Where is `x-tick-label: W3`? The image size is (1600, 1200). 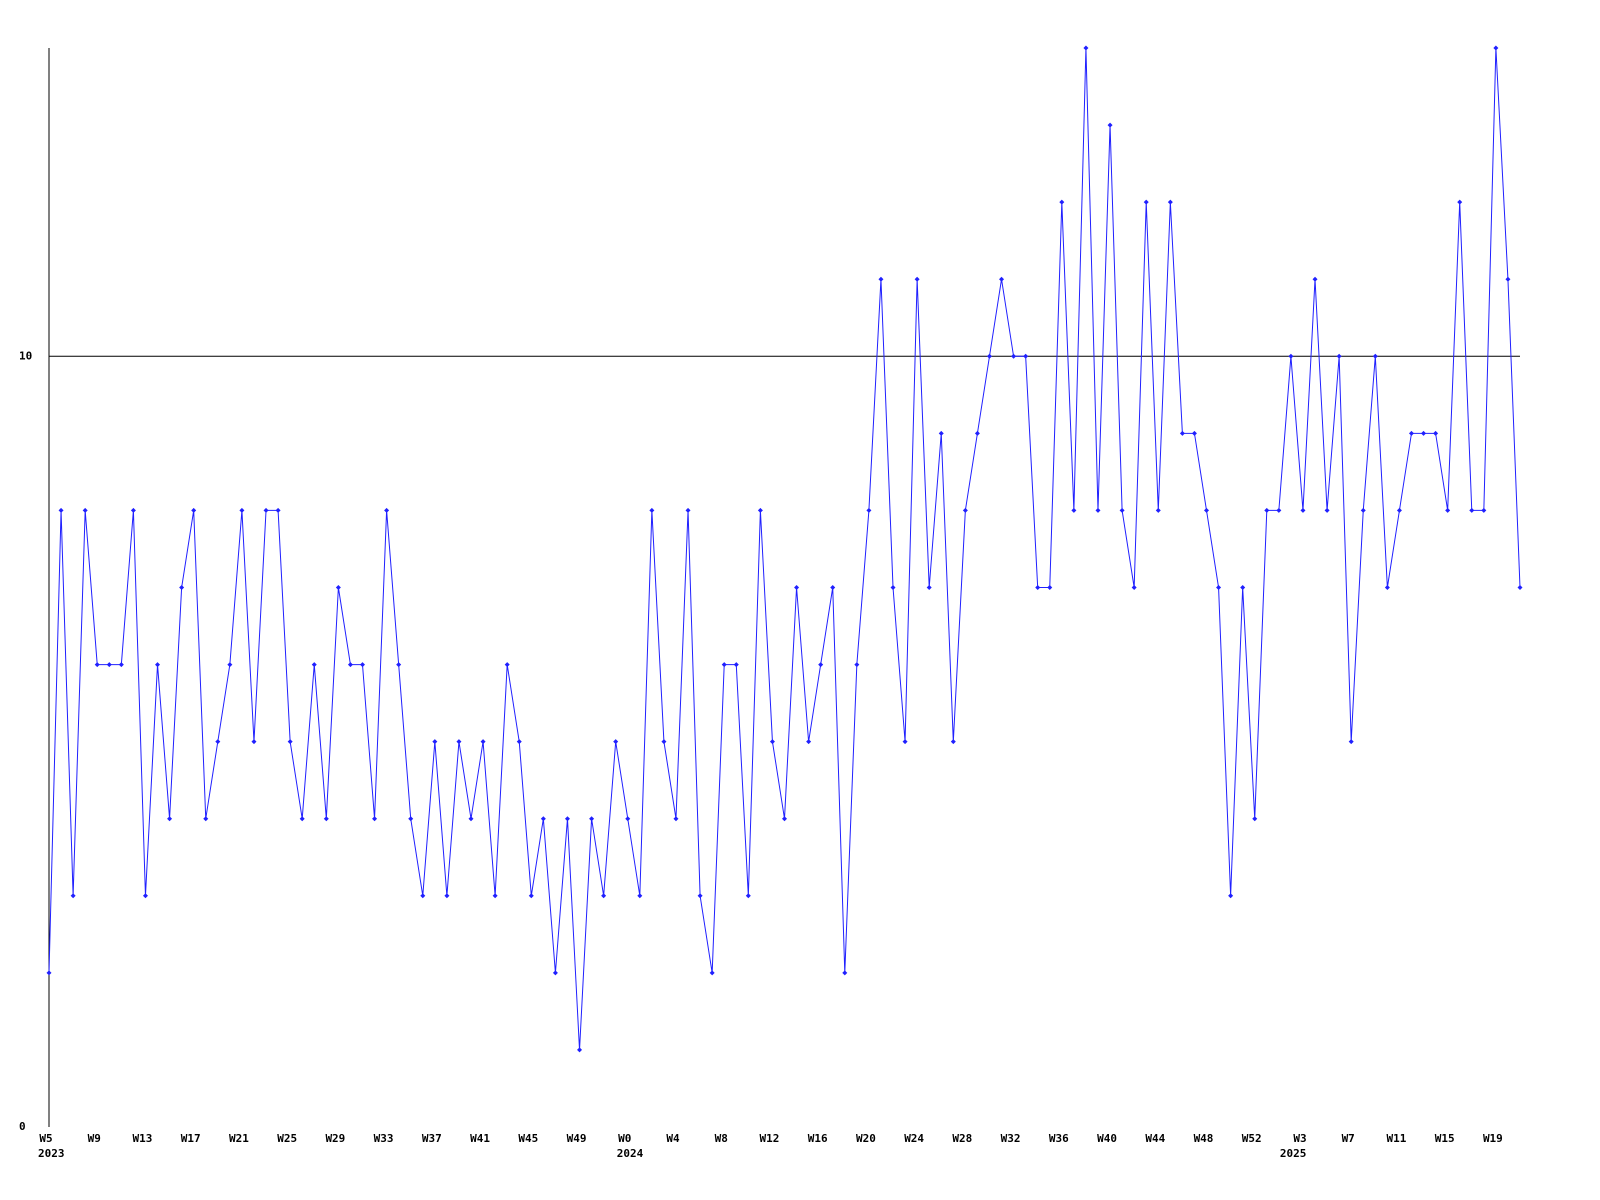
x-tick-label: W3 is located at coordinates (1299, 1138).